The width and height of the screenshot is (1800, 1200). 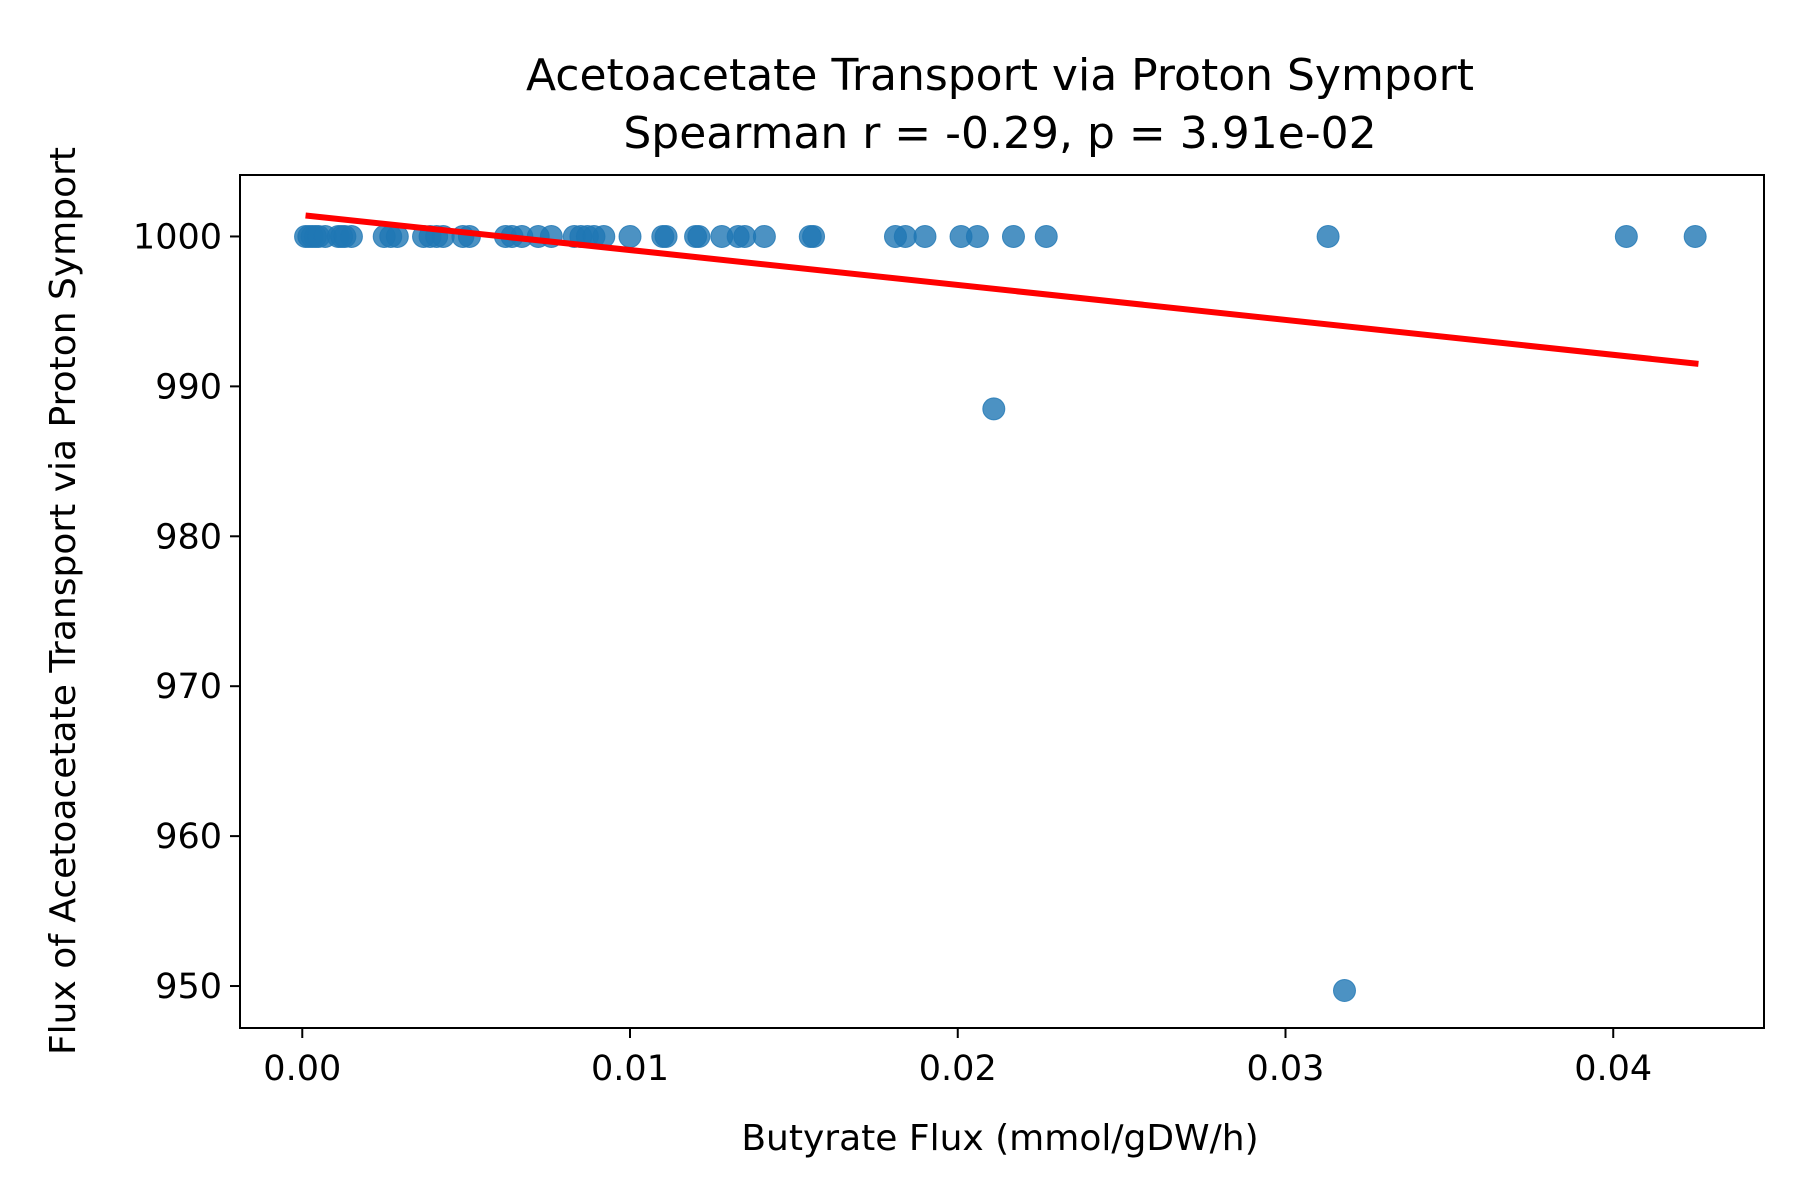 I want to click on x-tick-label: 0.01, so click(x=630, y=1069).